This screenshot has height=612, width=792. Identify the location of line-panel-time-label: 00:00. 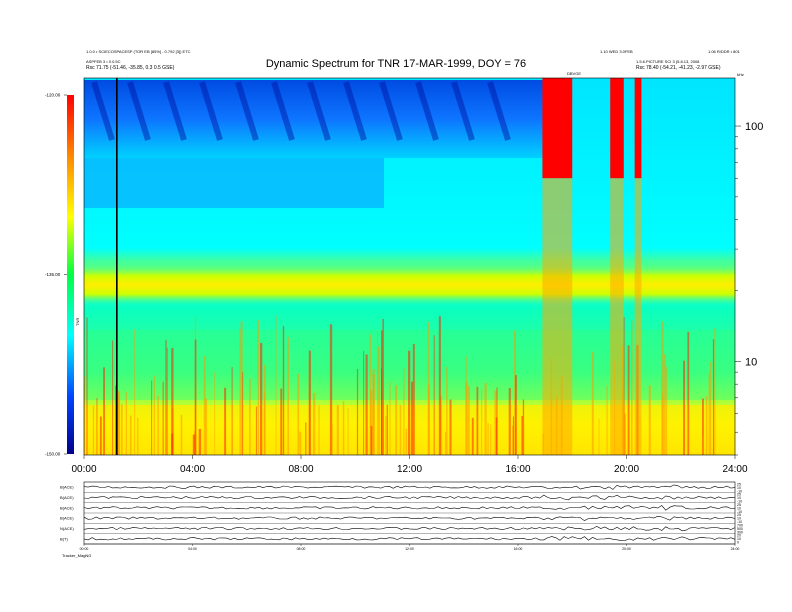
(84, 549).